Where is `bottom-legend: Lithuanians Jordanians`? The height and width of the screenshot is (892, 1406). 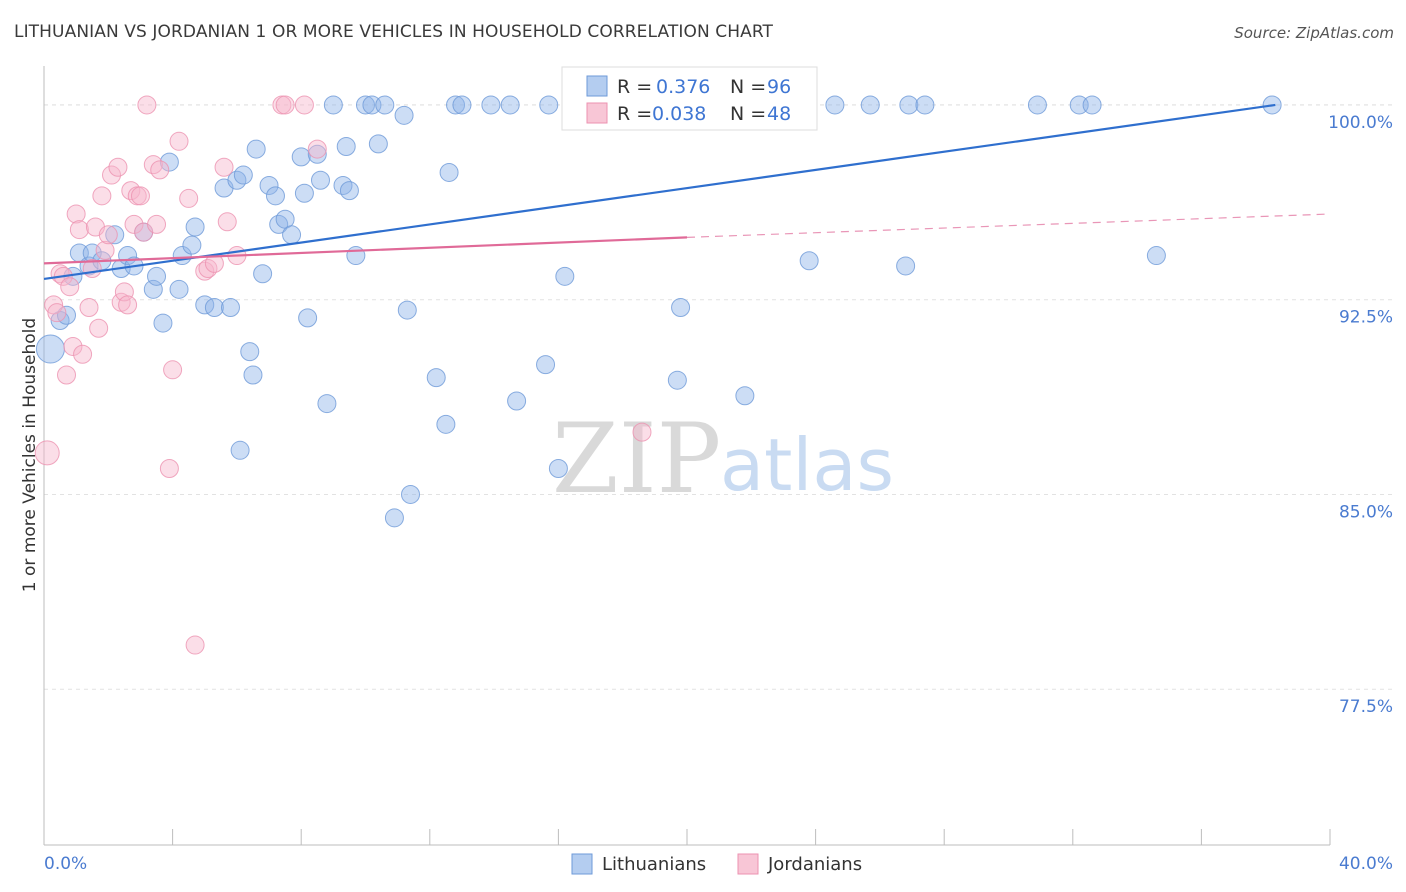 bottom-legend: Lithuanians Jordanians is located at coordinates (716, 864).